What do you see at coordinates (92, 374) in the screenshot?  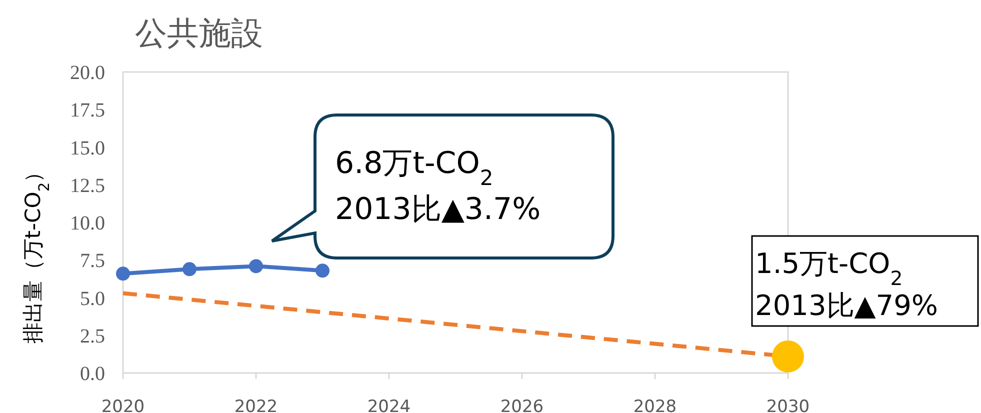 I see `y-tick-label: 0.0` at bounding box center [92, 374].